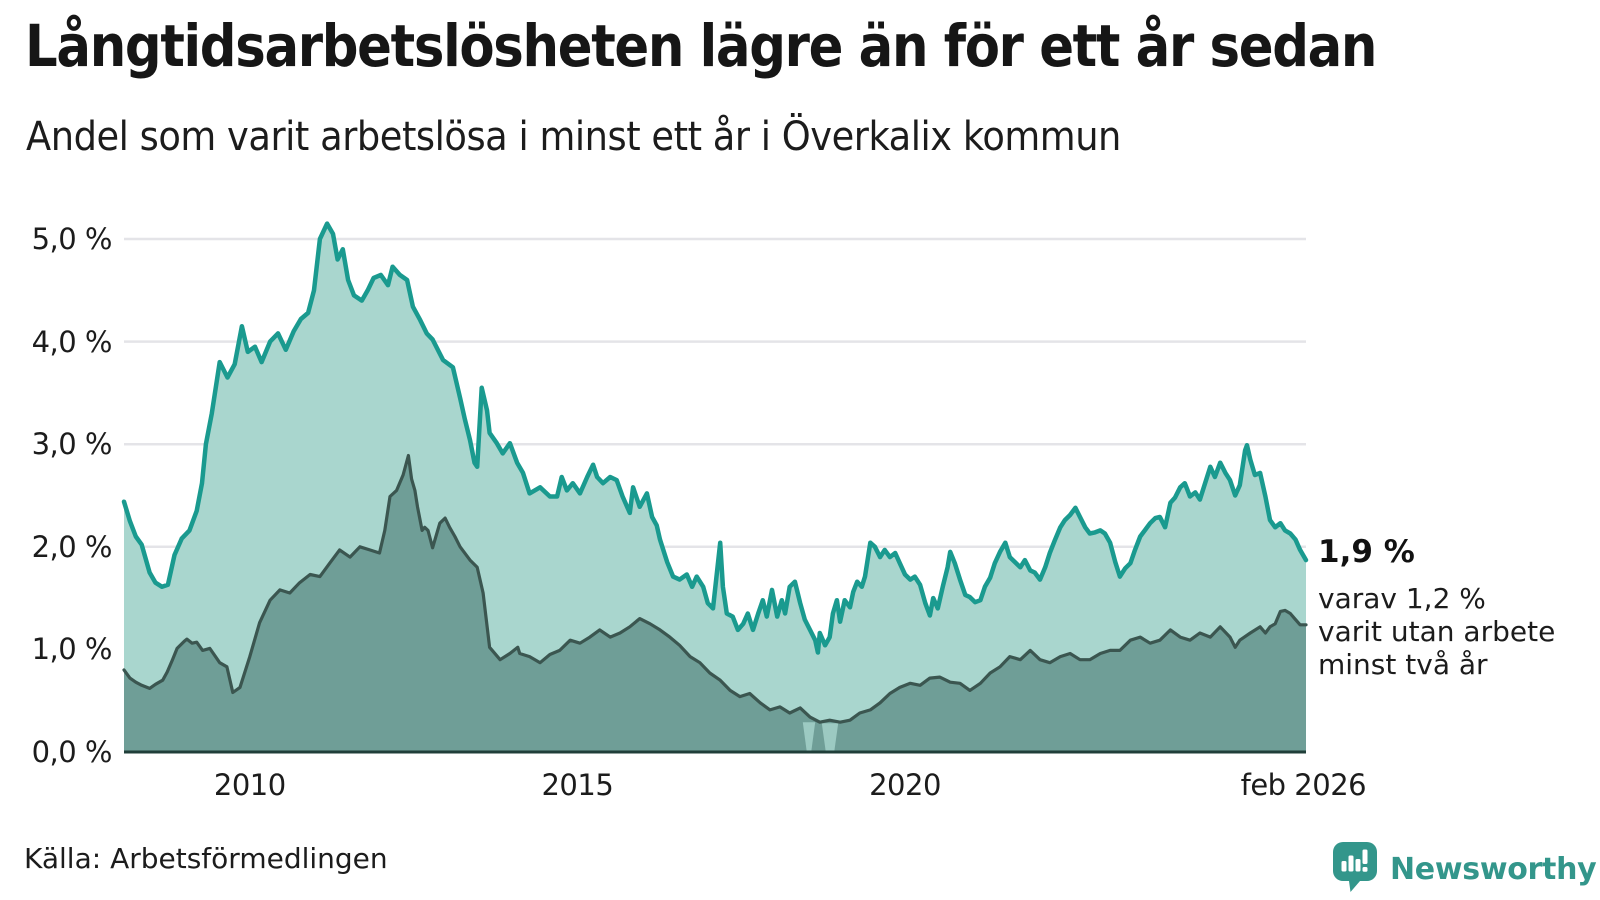 The image size is (1600, 900). I want to click on y-tick-label: 5,0 %, so click(72, 239).